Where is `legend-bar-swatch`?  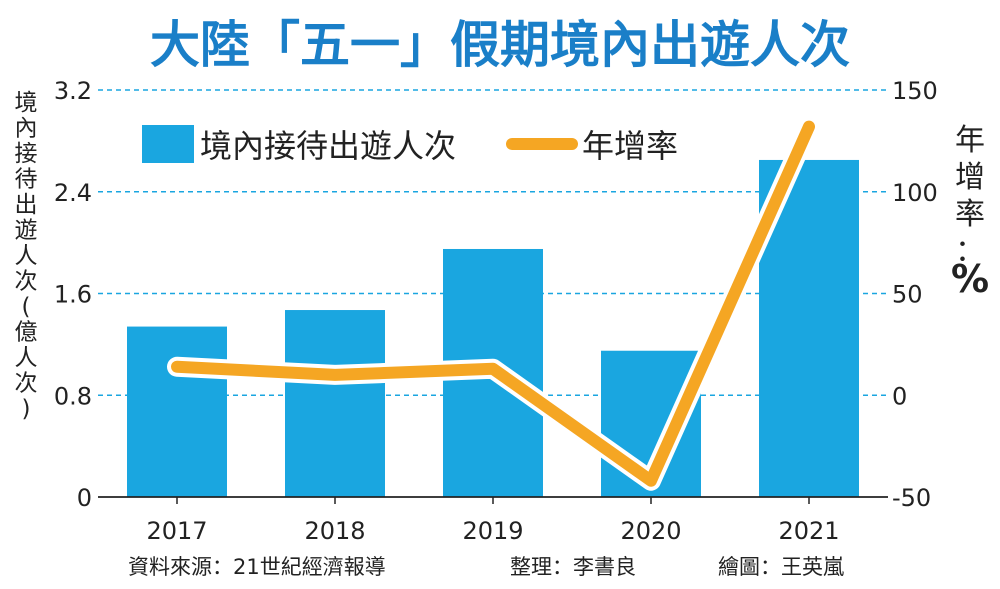 legend-bar-swatch is located at coordinates (168, 144).